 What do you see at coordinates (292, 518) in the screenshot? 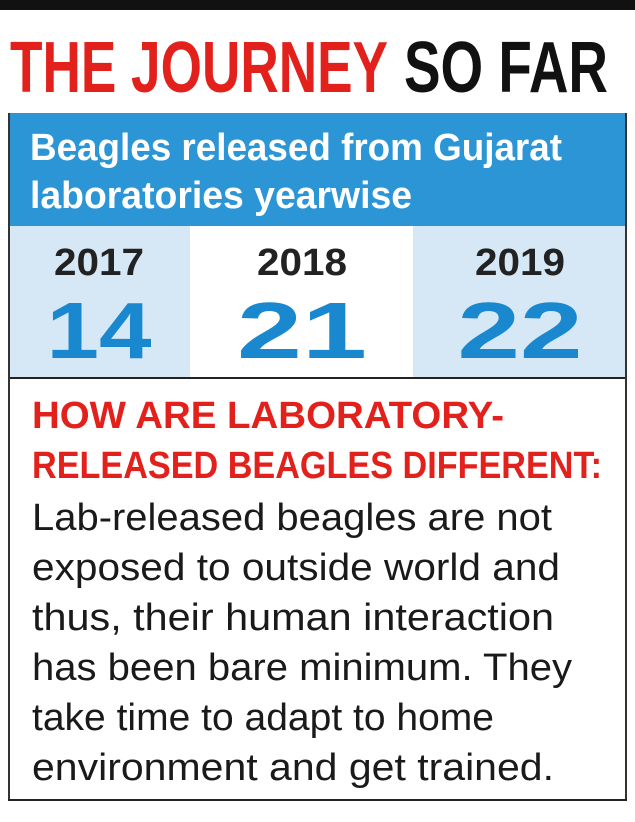
I see `body-text: Lab-released beagles are not` at bounding box center [292, 518].